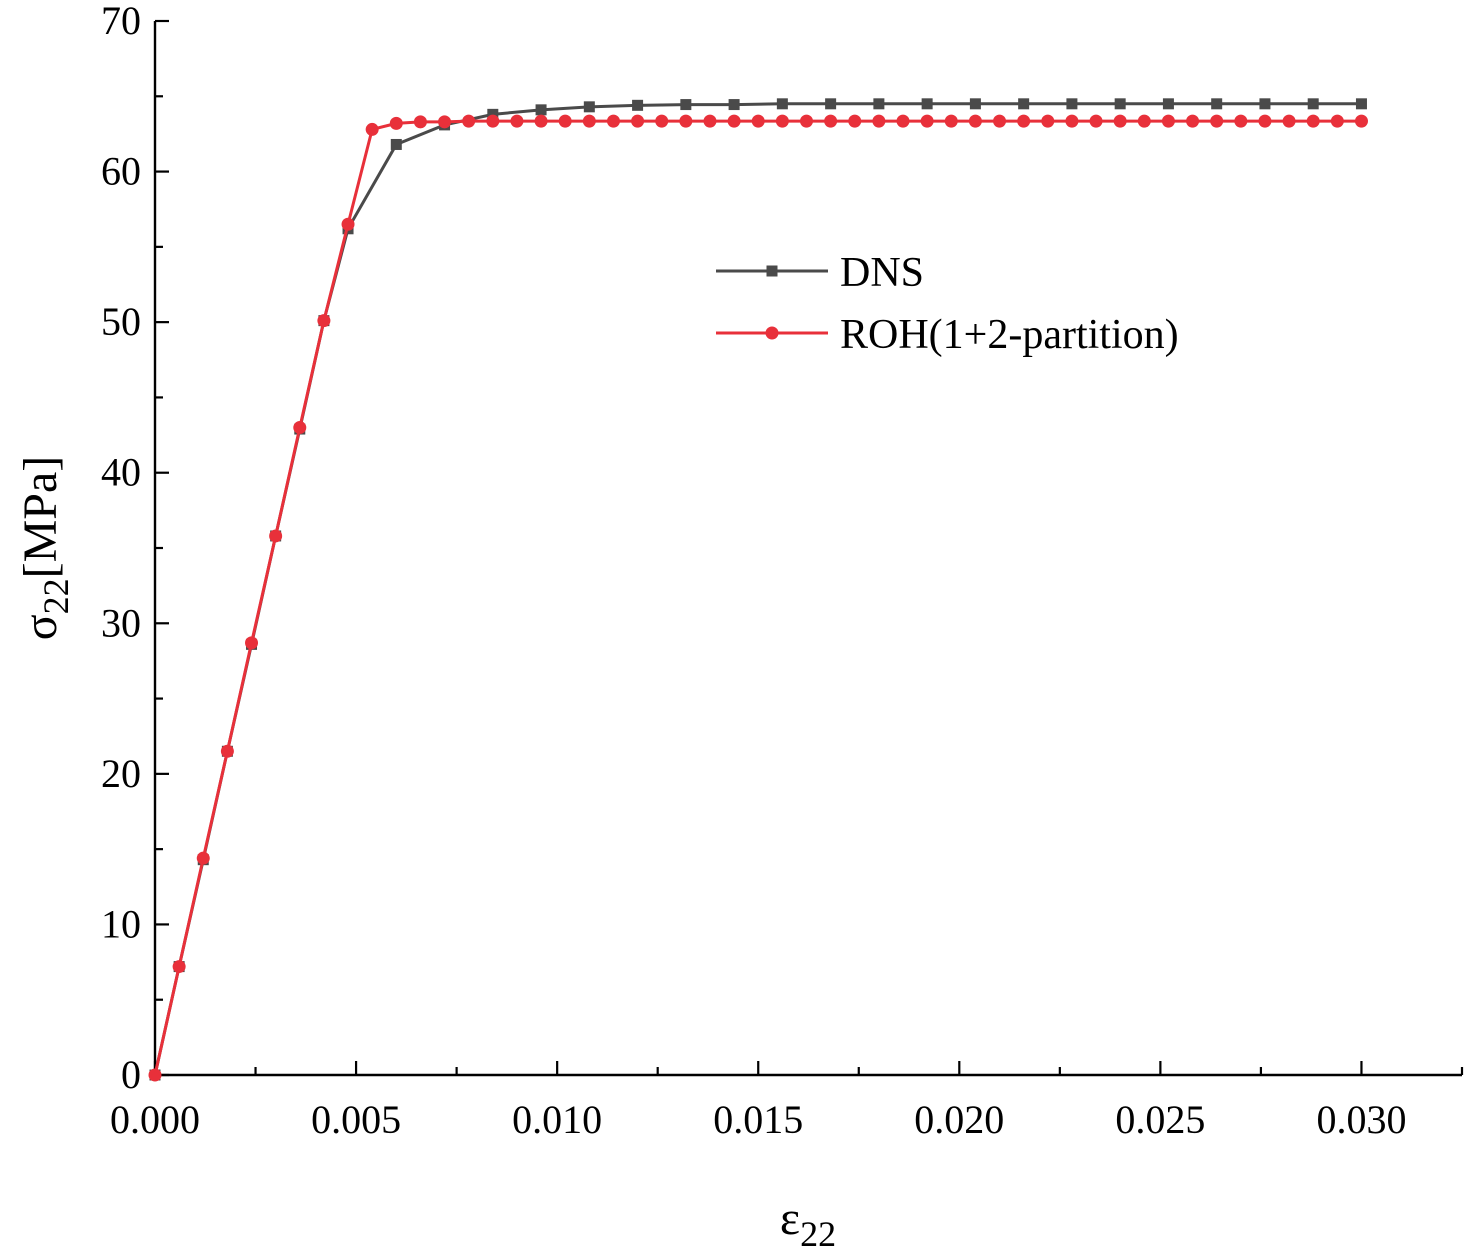 This screenshot has width=1469, height=1256. I want to click on y-tick-label: 30, so click(121, 622).